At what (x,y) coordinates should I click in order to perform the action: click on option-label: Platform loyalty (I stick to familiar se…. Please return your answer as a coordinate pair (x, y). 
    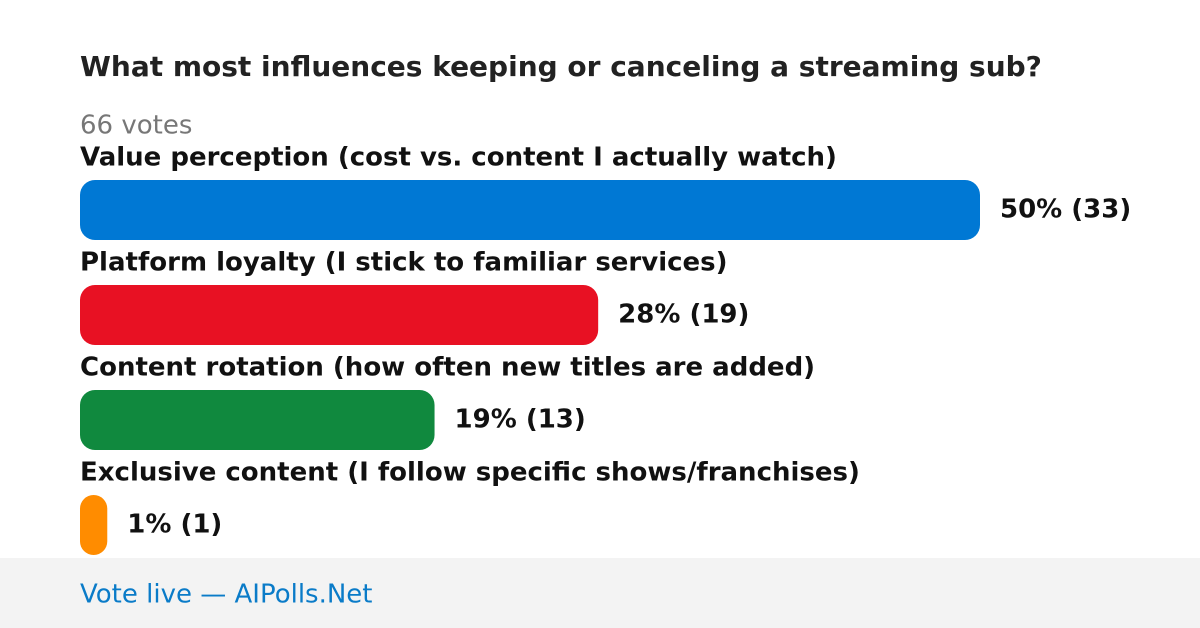
    Looking at the image, I should click on (404, 263).